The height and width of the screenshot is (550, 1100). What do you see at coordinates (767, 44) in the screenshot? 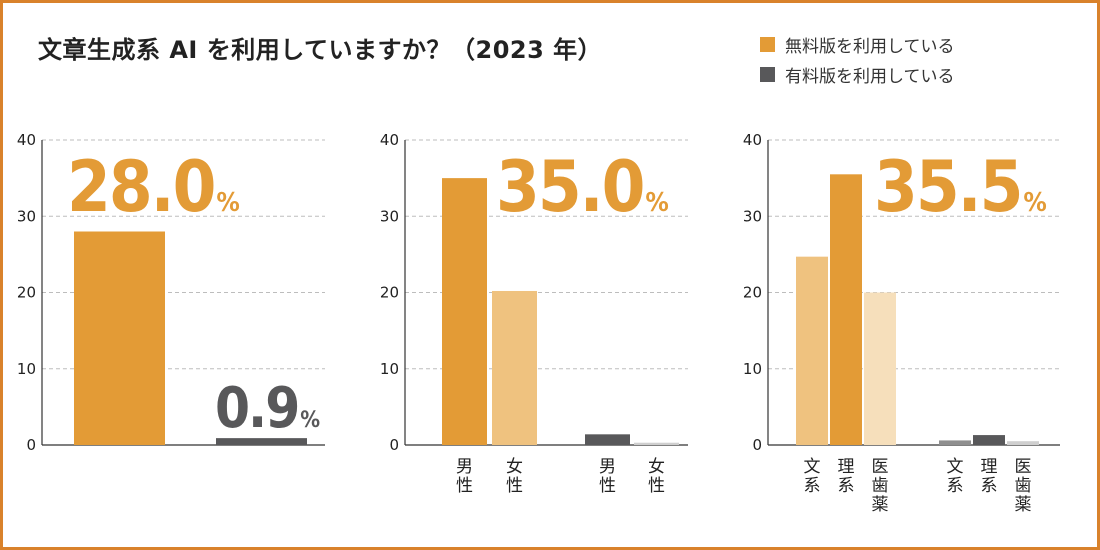
I see `legend-swatch-free` at bounding box center [767, 44].